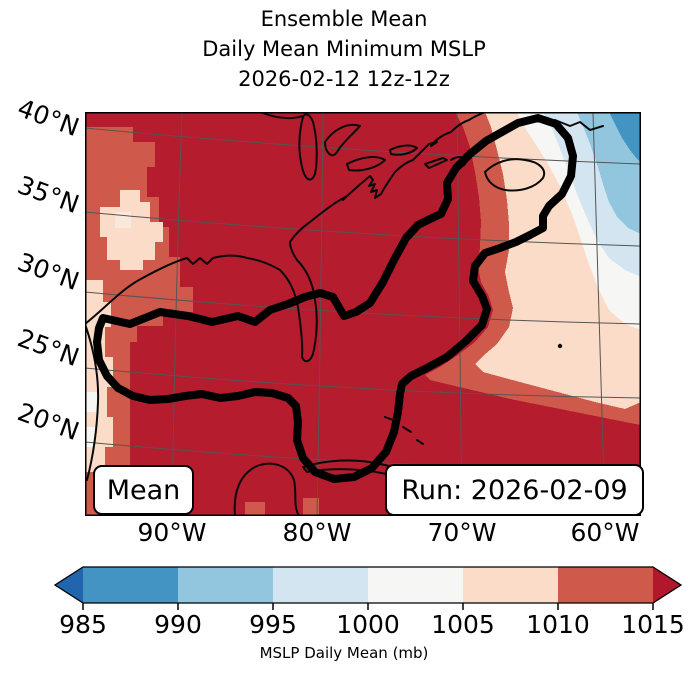  What do you see at coordinates (558, 624) in the screenshot?
I see `cb-tick-1010: 1010` at bounding box center [558, 624].